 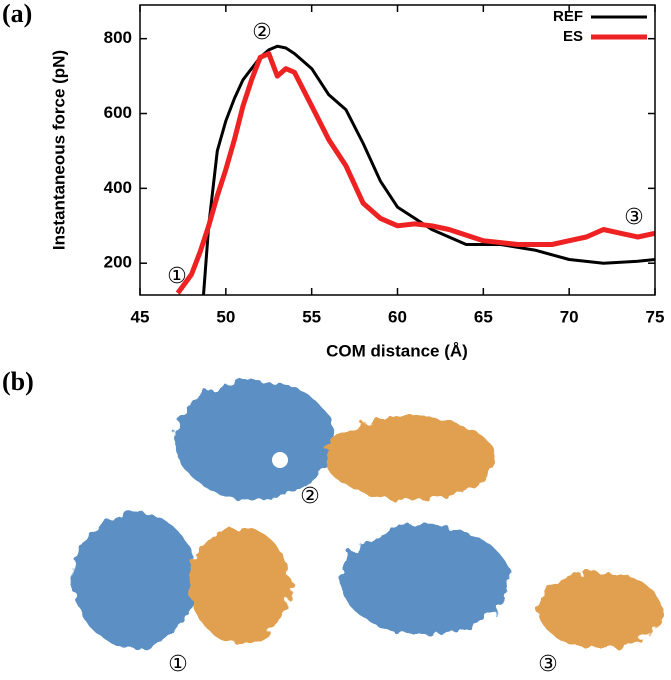 I want to click on legend-label: REF, so click(x=568, y=16).